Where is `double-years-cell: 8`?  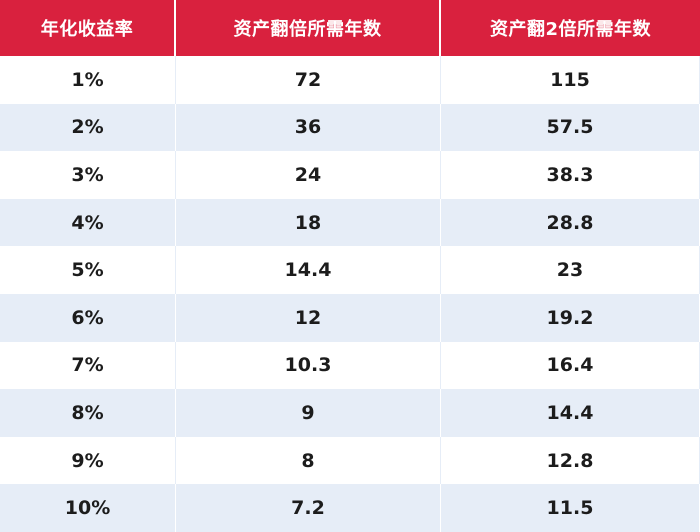 double-years-cell: 8 is located at coordinates (308, 460).